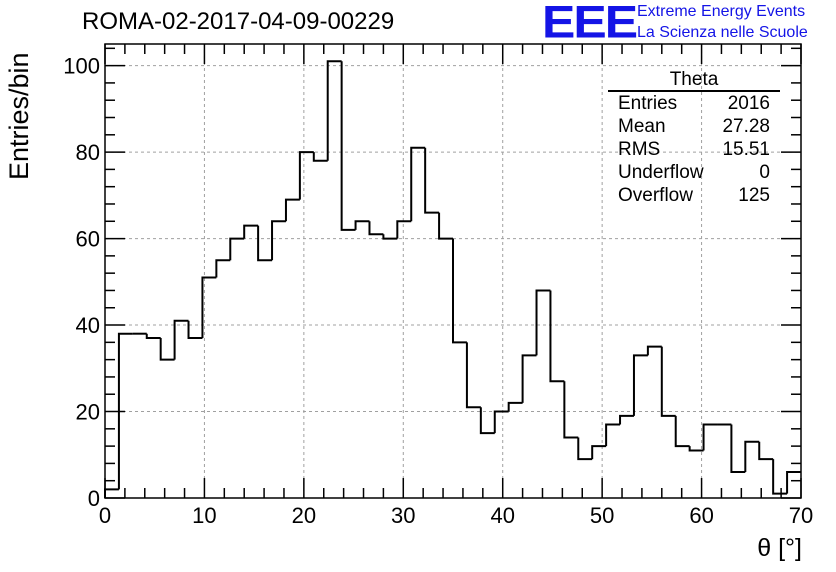 The width and height of the screenshot is (836, 572). What do you see at coordinates (403, 515) in the screenshot?
I see `x-tick-label: 30` at bounding box center [403, 515].